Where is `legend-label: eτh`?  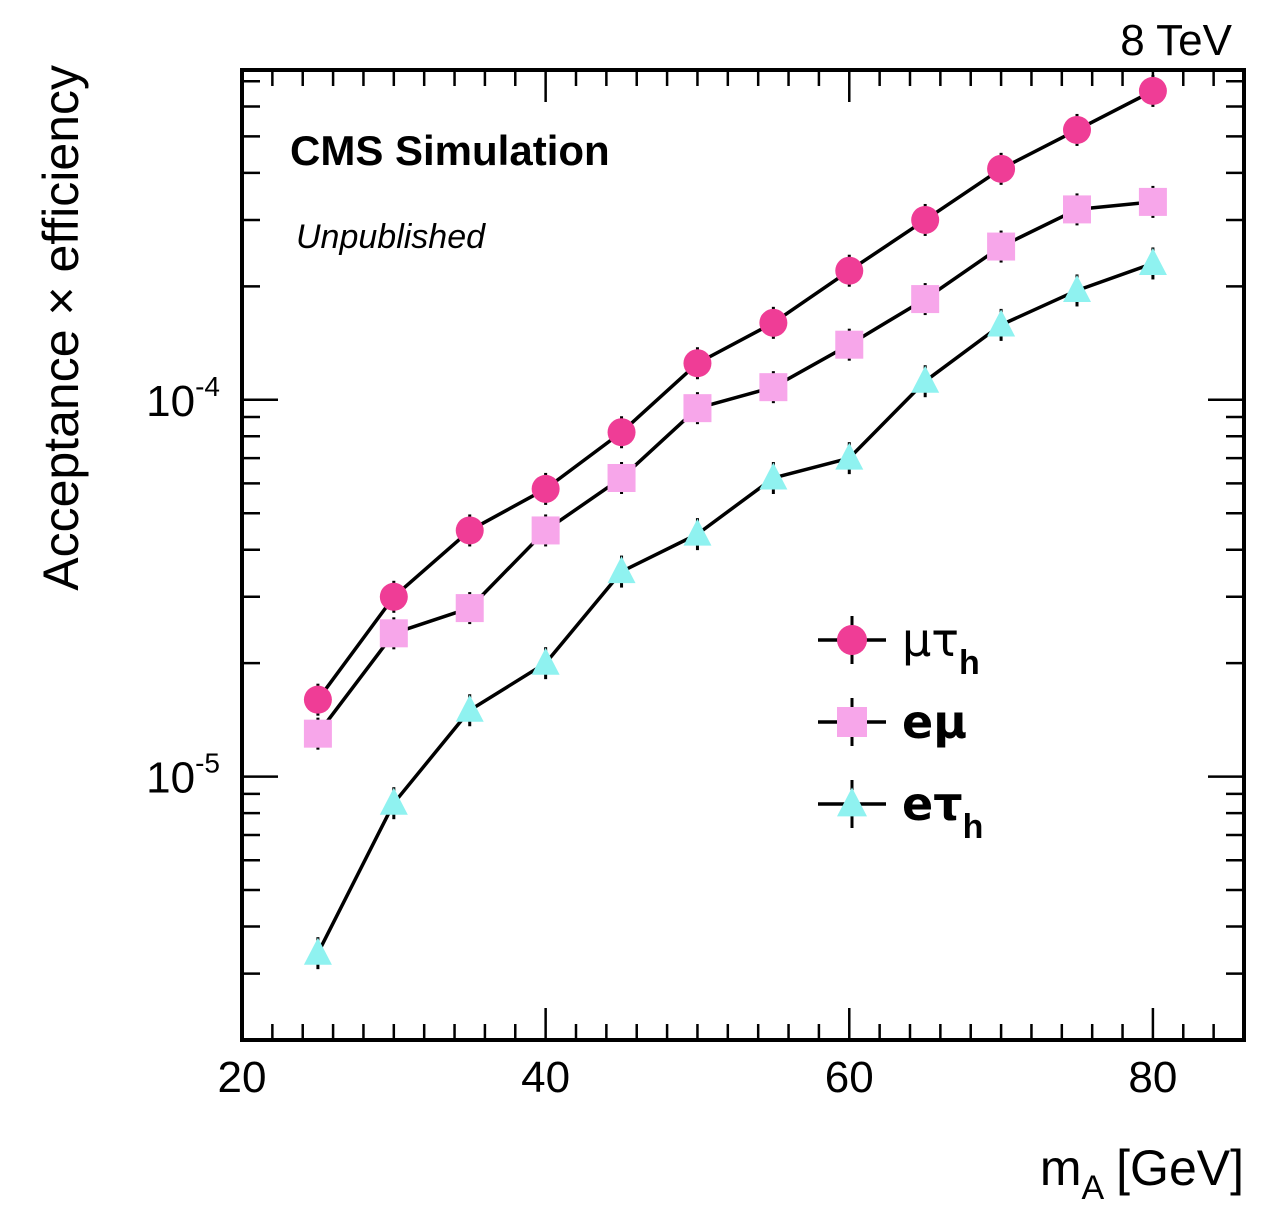 legend-label: eτh is located at coordinates (942, 811).